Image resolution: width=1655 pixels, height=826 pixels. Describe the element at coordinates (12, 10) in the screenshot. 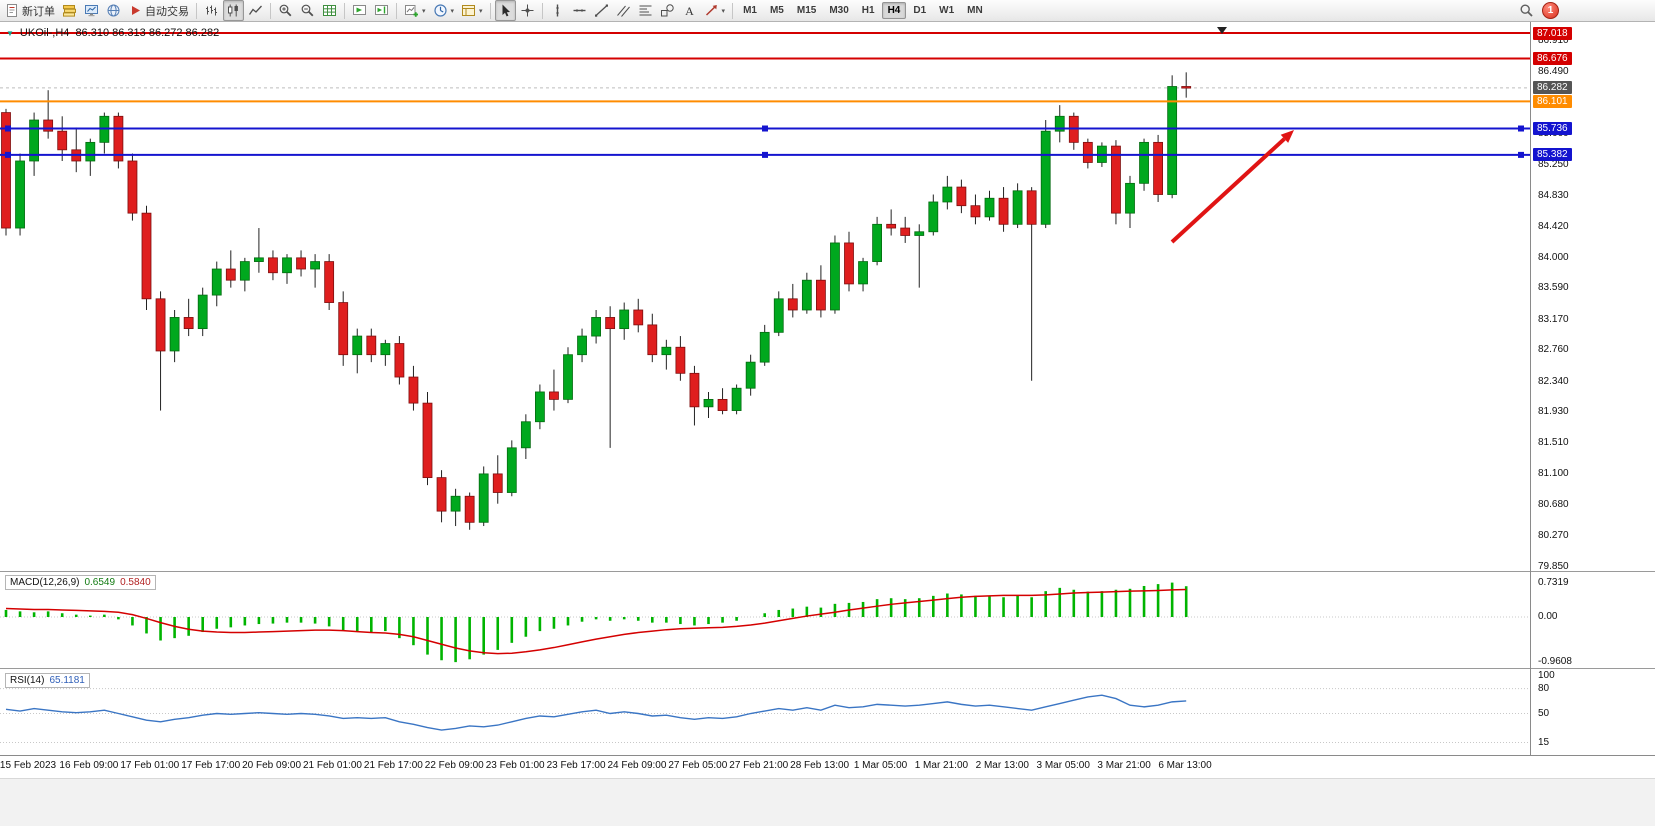

I see `new-order-icon` at that location.